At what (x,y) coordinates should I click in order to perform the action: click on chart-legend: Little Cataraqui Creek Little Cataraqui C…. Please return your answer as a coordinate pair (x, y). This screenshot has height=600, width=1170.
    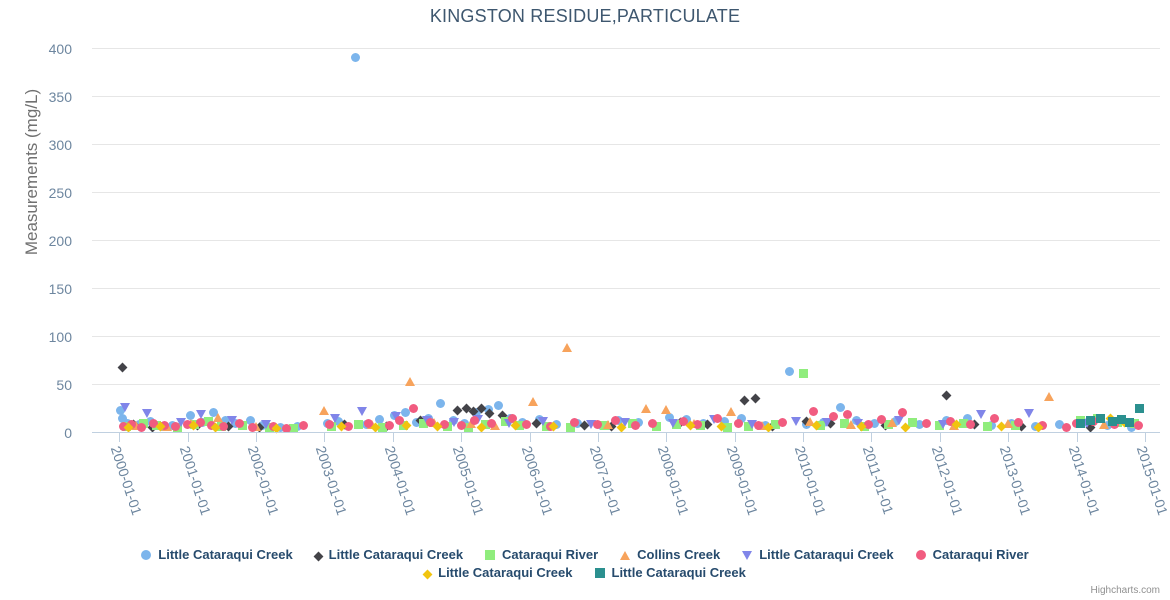
    Looking at the image, I should click on (585, 564).